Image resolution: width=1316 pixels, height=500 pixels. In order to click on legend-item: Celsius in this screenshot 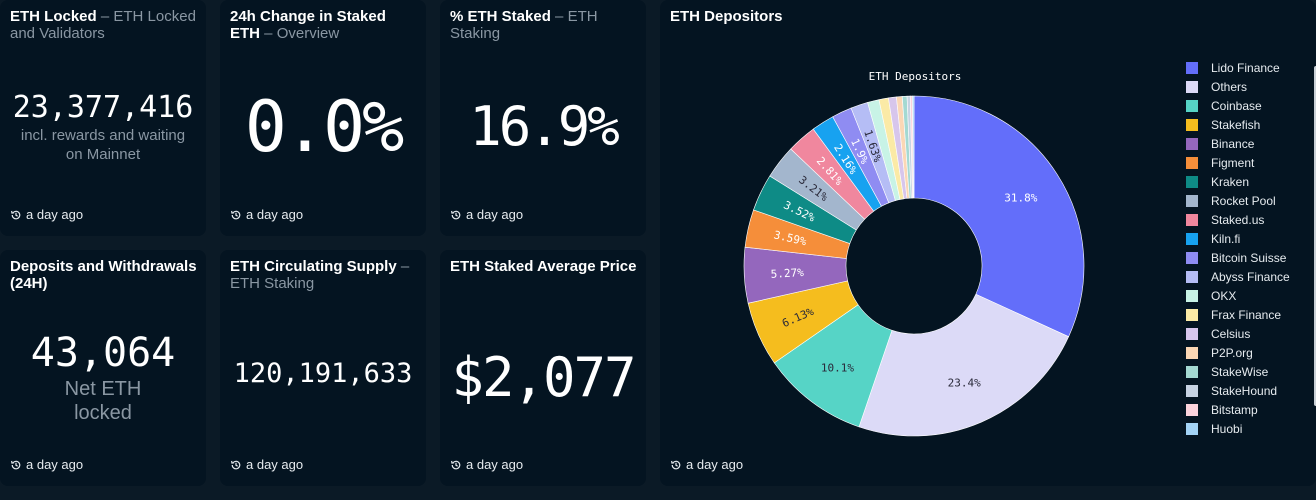, I will do `click(1248, 333)`.